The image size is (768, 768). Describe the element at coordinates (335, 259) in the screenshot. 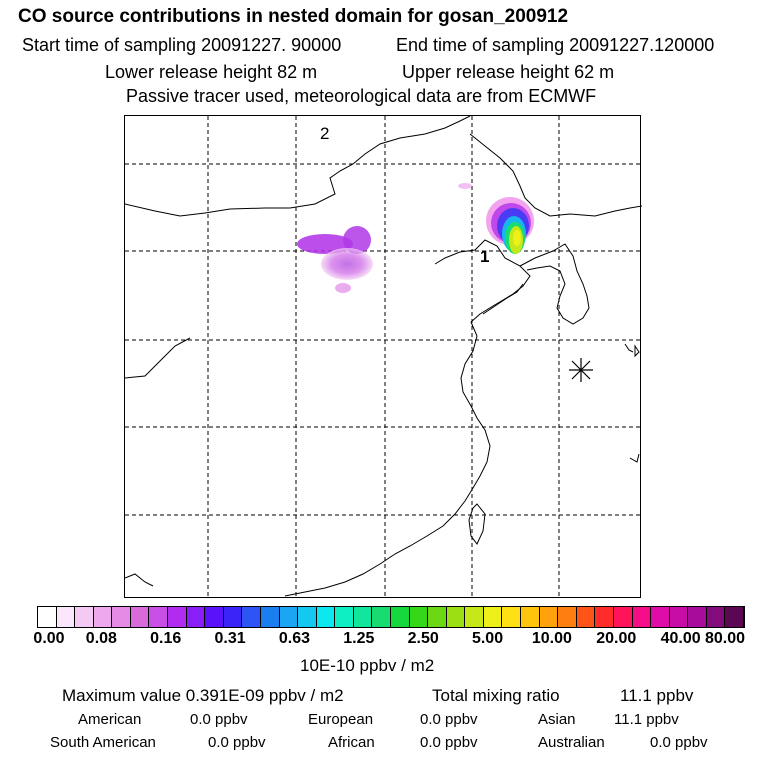

I see `plume-west` at that location.